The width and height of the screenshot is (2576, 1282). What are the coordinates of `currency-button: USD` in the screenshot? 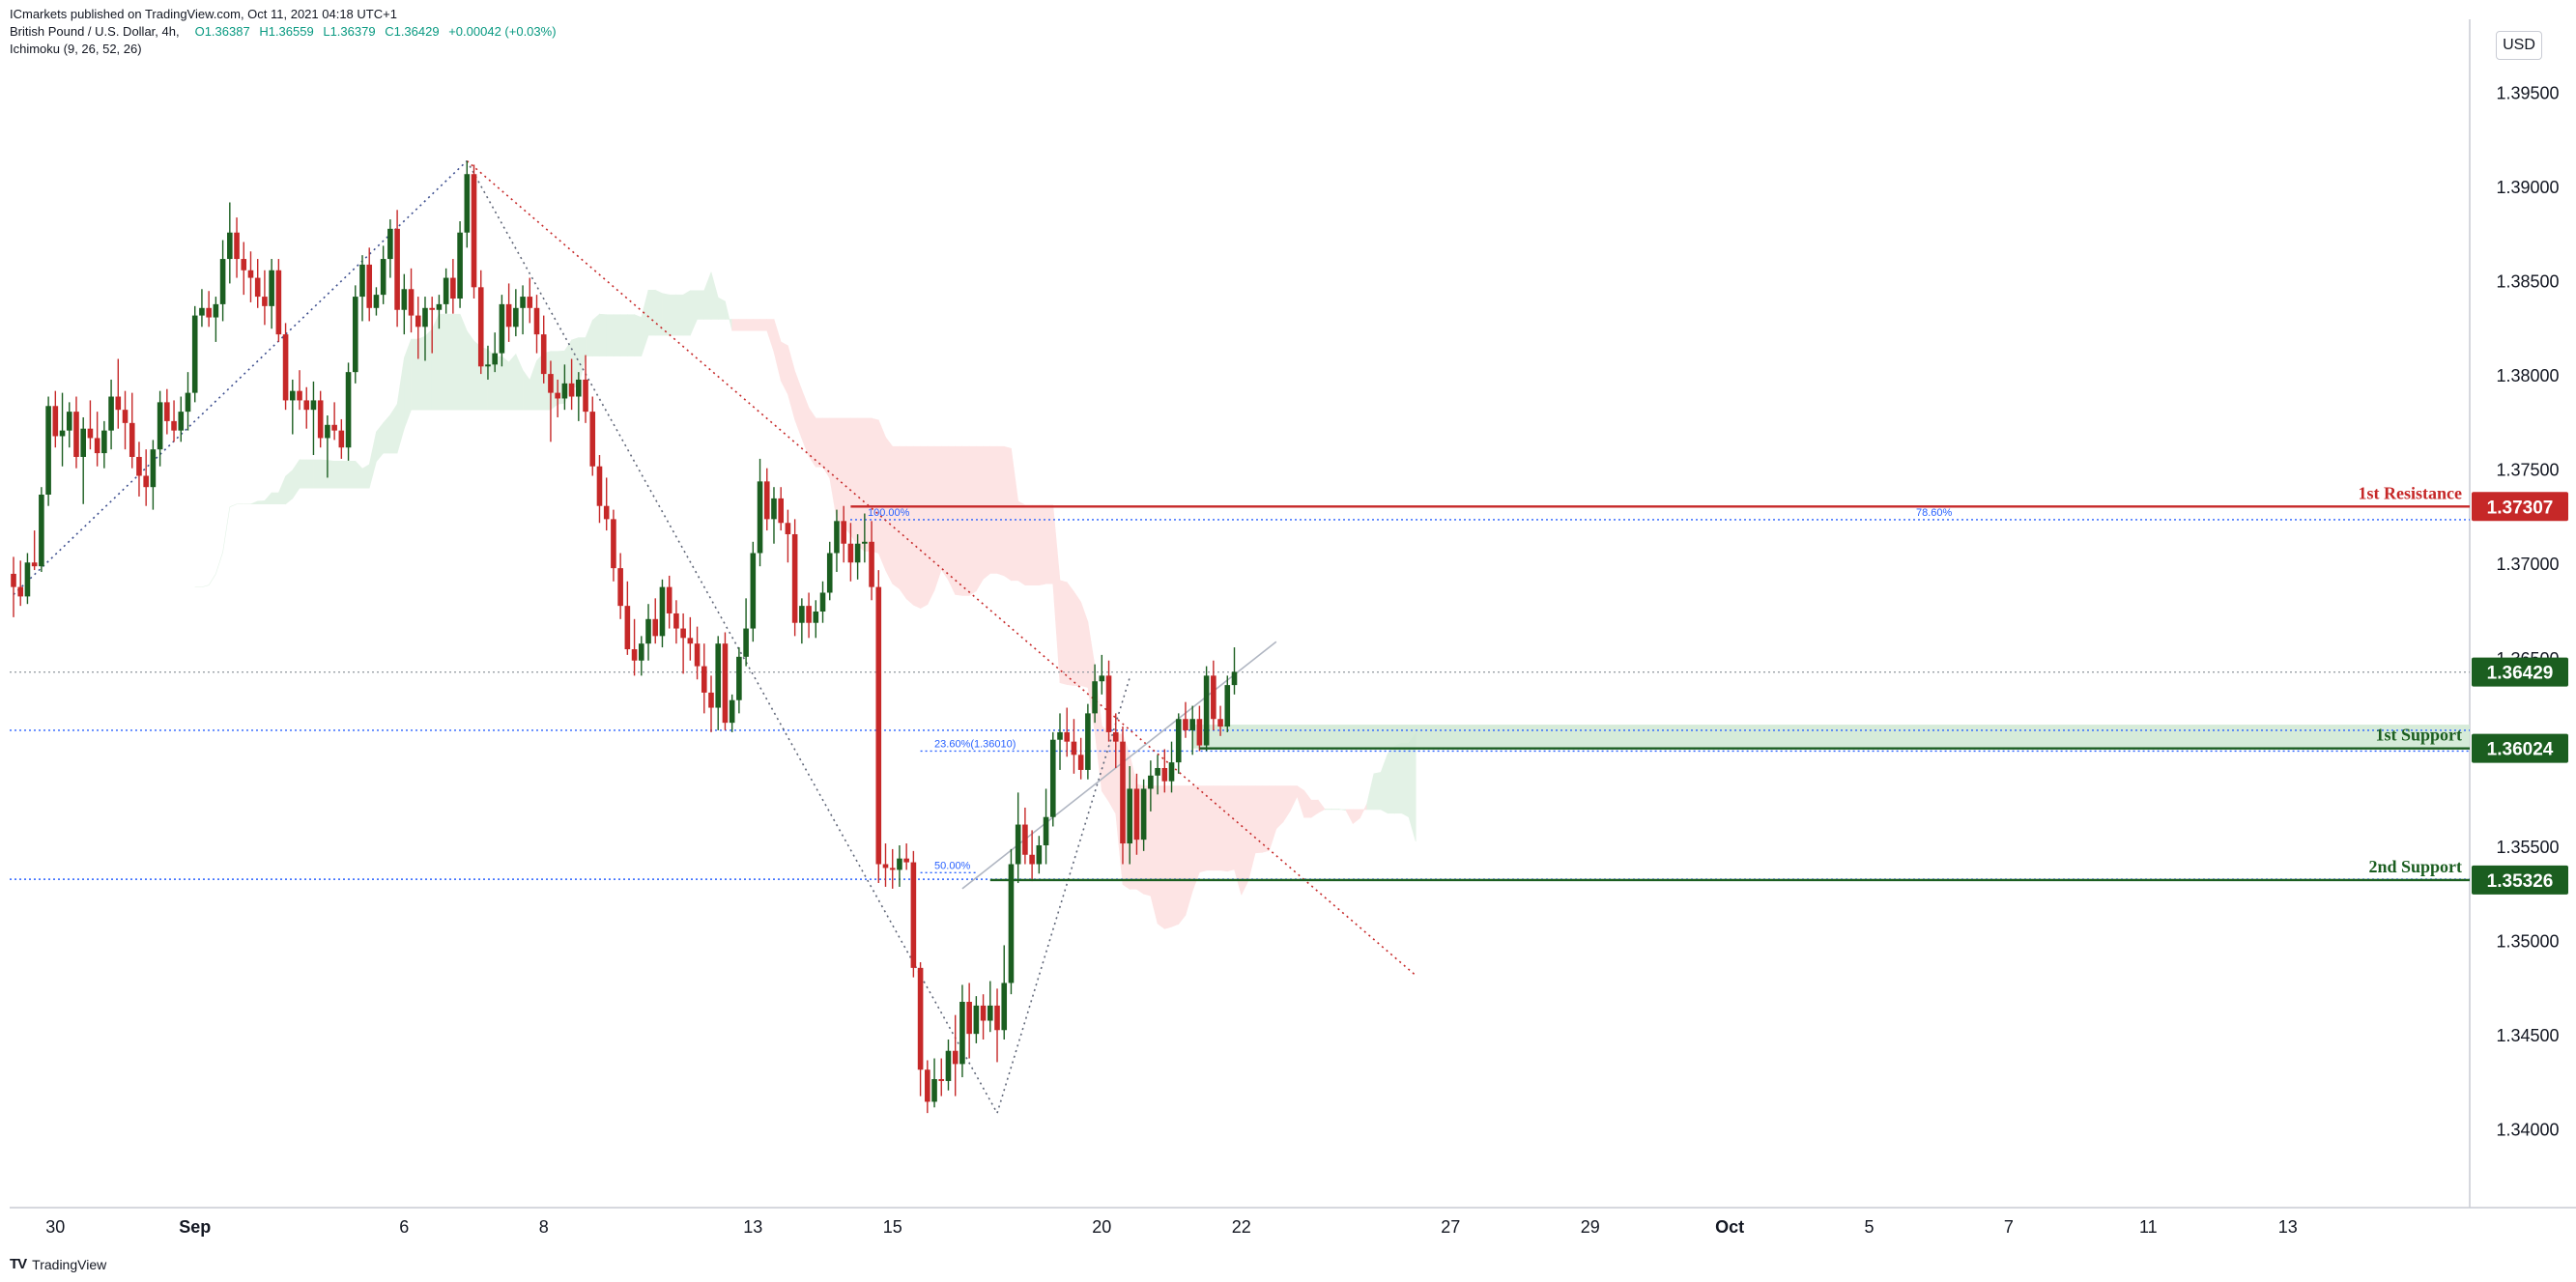 It's located at (2519, 46).